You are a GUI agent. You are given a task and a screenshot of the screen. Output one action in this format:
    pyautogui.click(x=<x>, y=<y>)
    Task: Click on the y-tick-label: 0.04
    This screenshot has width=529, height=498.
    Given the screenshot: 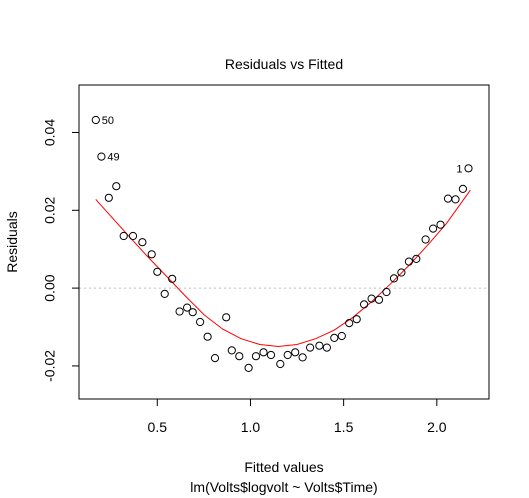 What is the action you would take?
    pyautogui.click(x=50, y=132)
    